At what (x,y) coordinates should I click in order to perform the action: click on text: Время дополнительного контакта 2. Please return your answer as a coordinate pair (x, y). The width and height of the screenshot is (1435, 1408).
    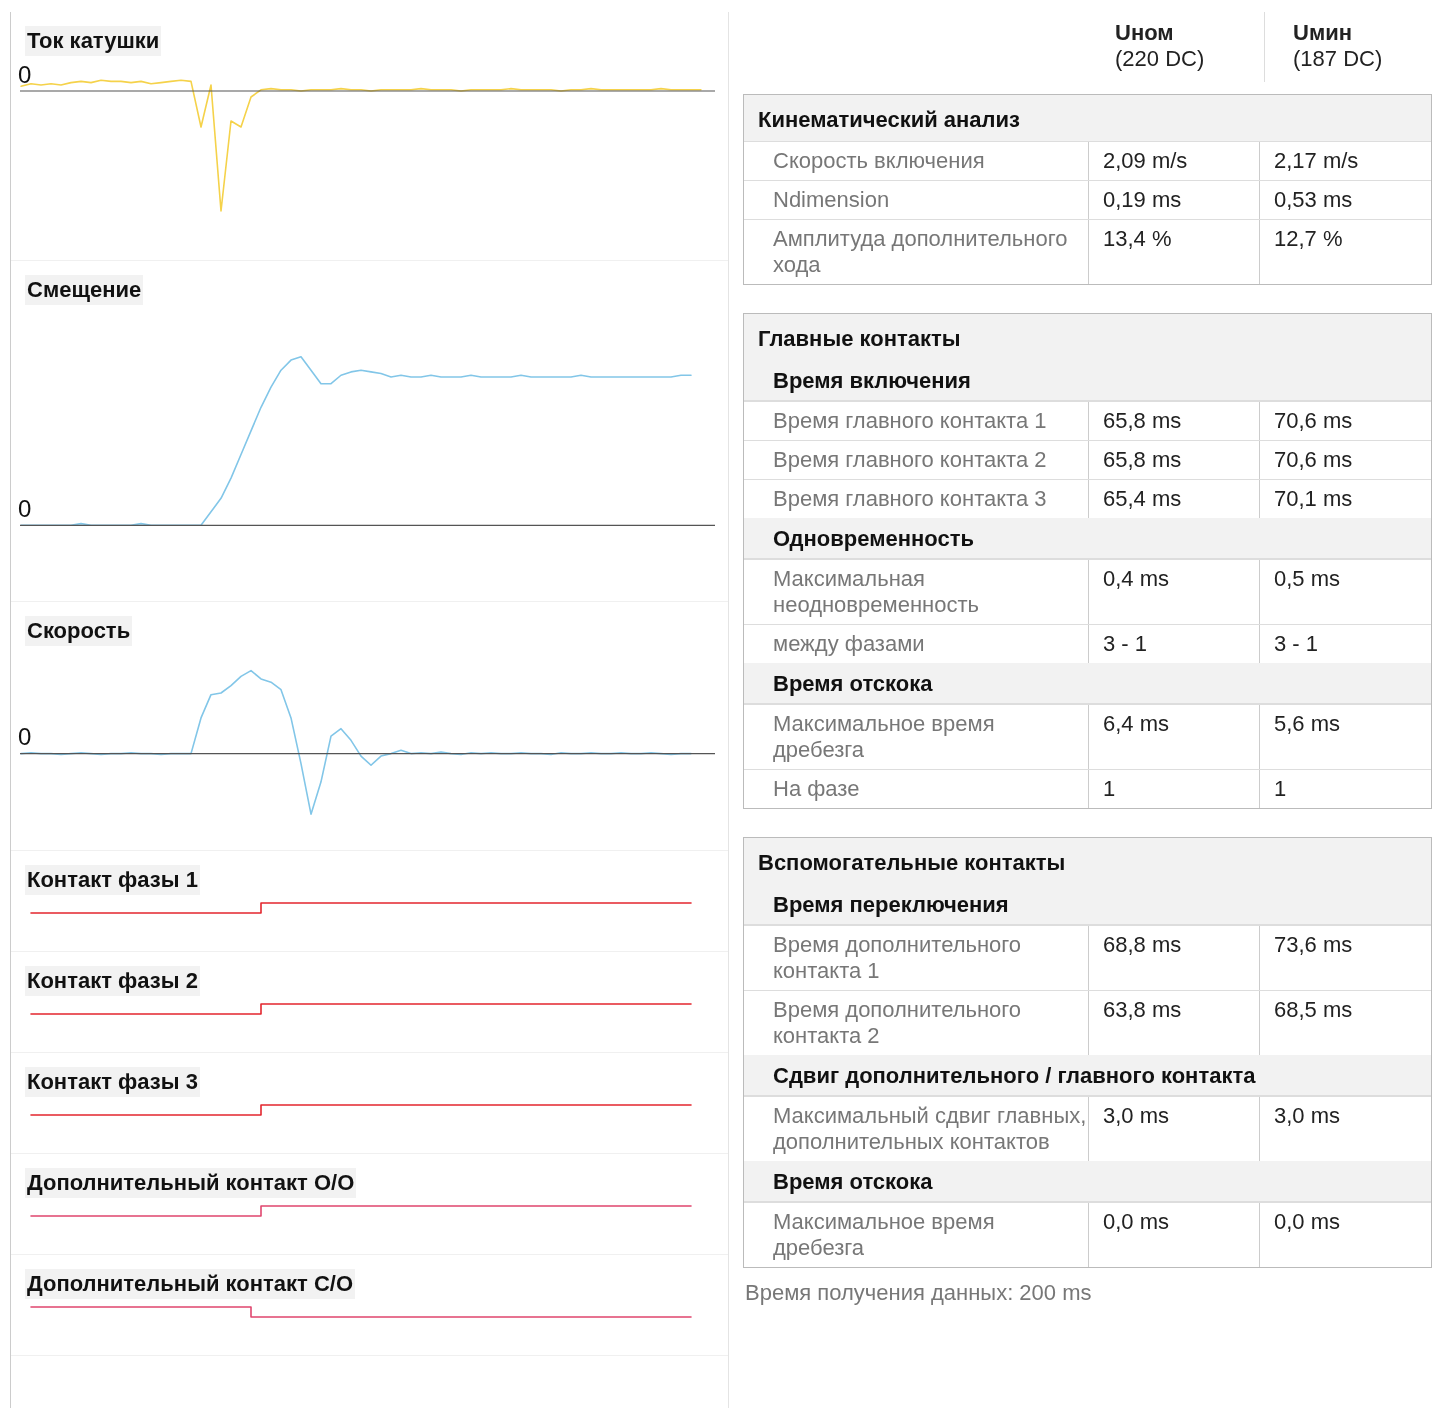
    Looking at the image, I should click on (897, 1023).